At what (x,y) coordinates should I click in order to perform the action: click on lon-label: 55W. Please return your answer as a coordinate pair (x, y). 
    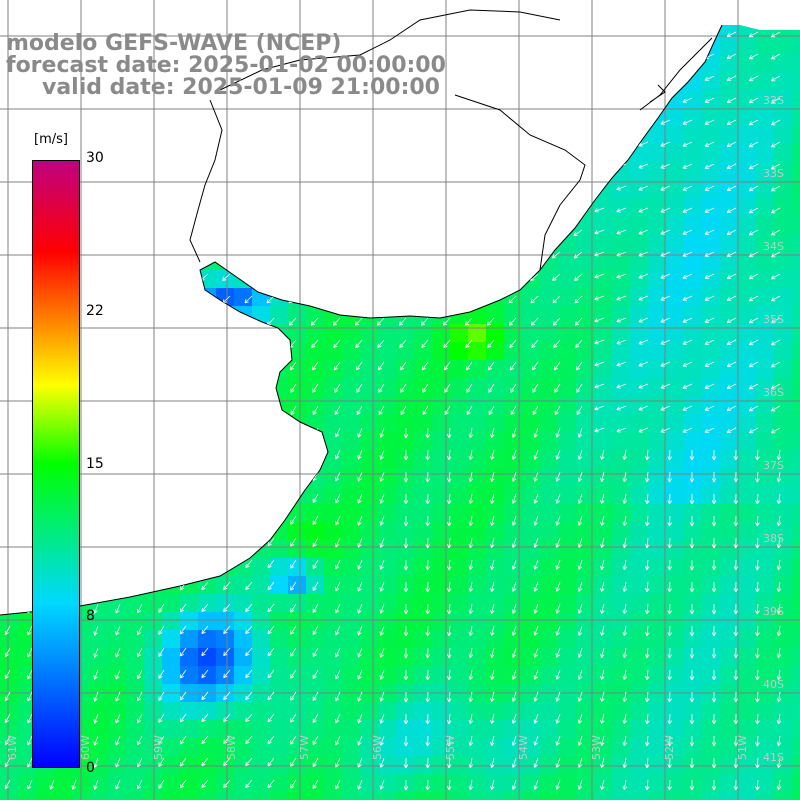
    Looking at the image, I should click on (450, 747).